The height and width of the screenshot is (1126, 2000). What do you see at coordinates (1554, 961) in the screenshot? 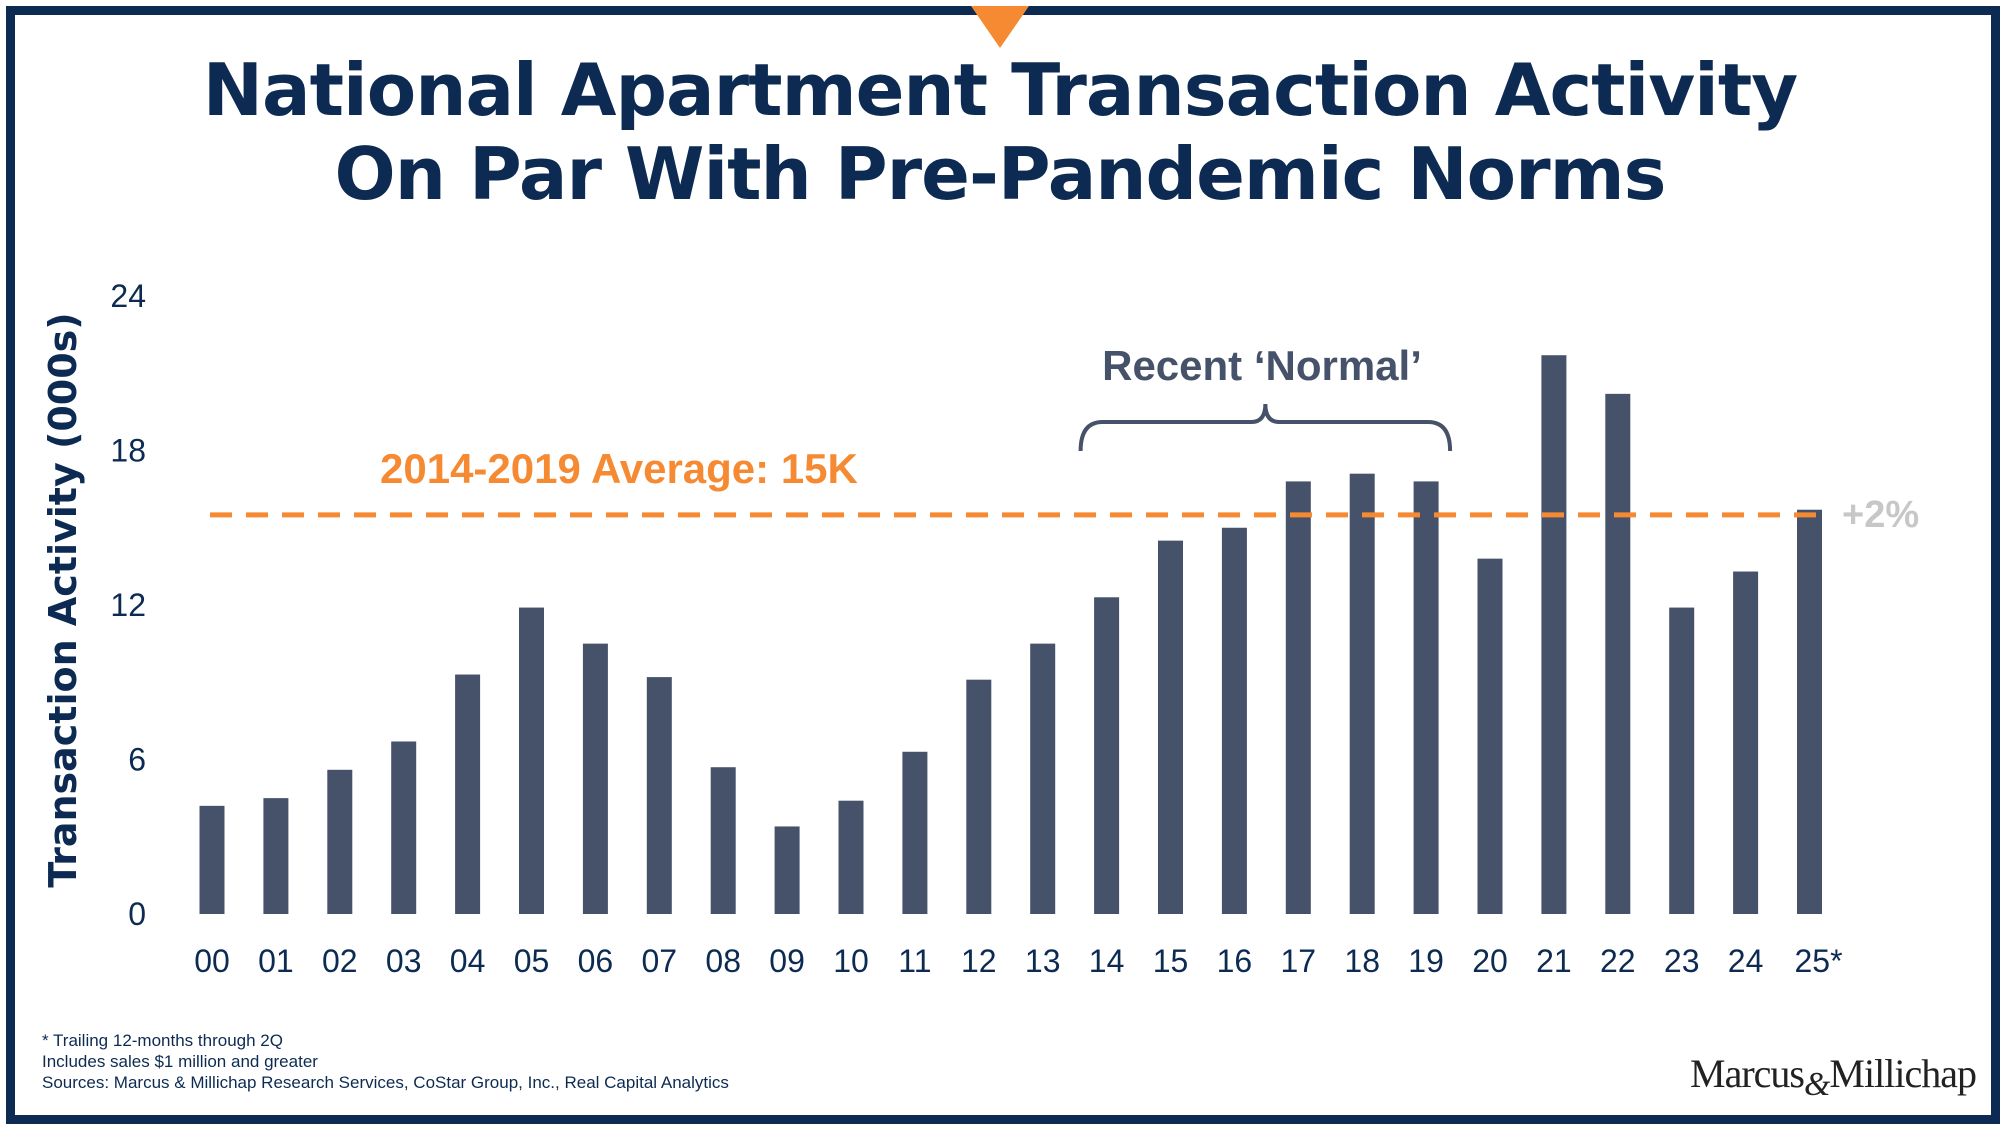
I see `x-tick-label: 21` at bounding box center [1554, 961].